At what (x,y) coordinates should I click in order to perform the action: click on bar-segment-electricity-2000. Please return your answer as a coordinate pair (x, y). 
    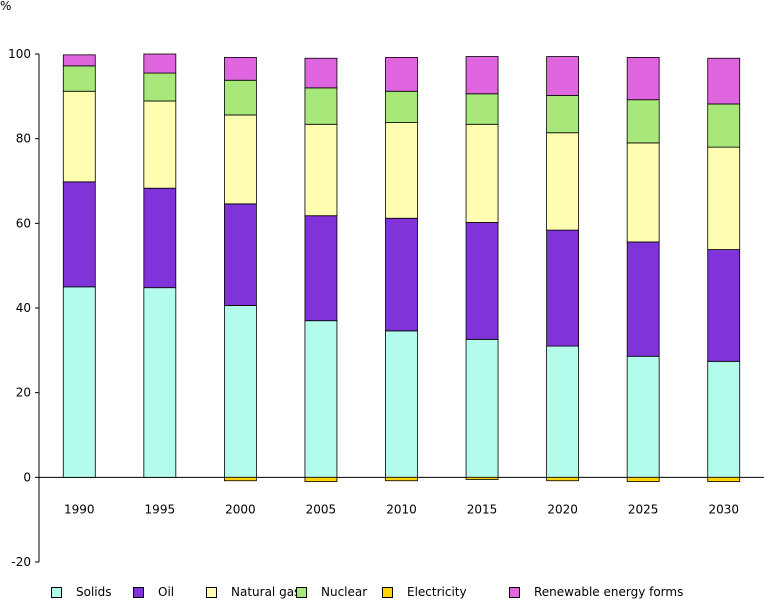
    Looking at the image, I should click on (240, 479).